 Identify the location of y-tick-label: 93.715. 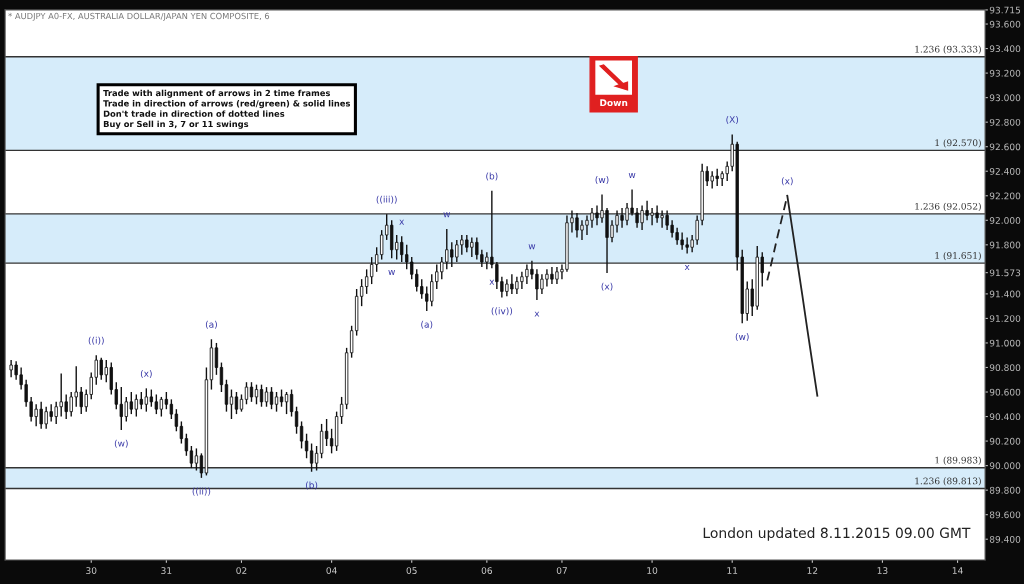
(1005, 10).